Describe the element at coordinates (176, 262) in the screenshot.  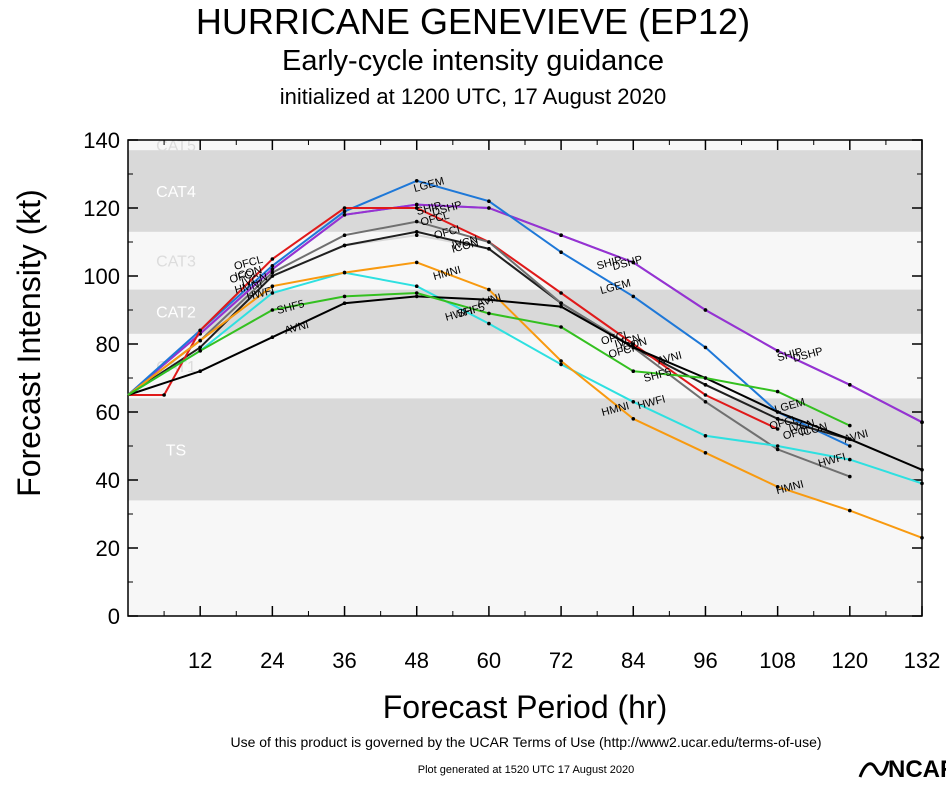
I see `band-label-cat3: CAT3` at that location.